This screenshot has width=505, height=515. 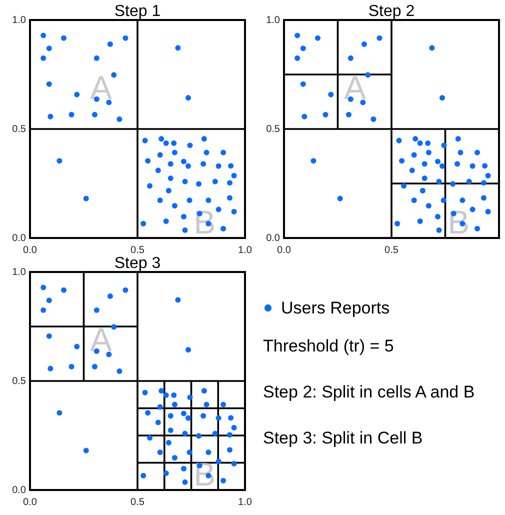 What do you see at coordinates (328, 346) in the screenshot?
I see `text: Threshold (tr) = 5` at bounding box center [328, 346].